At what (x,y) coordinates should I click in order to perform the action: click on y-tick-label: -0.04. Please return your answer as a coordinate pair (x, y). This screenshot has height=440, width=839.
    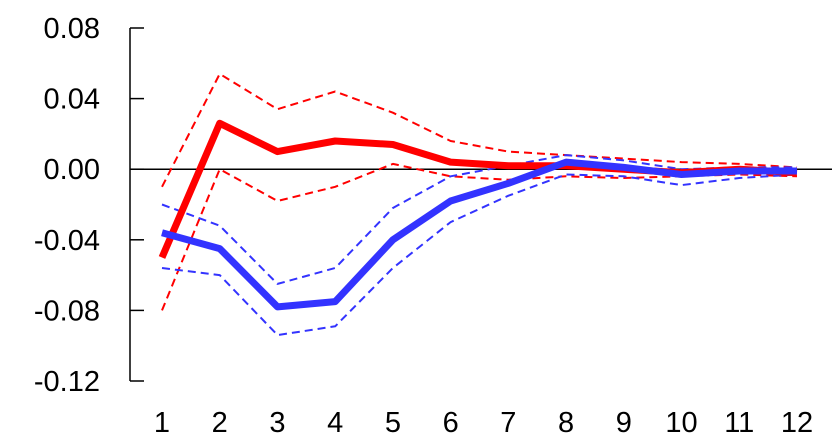
    Looking at the image, I should click on (67, 241).